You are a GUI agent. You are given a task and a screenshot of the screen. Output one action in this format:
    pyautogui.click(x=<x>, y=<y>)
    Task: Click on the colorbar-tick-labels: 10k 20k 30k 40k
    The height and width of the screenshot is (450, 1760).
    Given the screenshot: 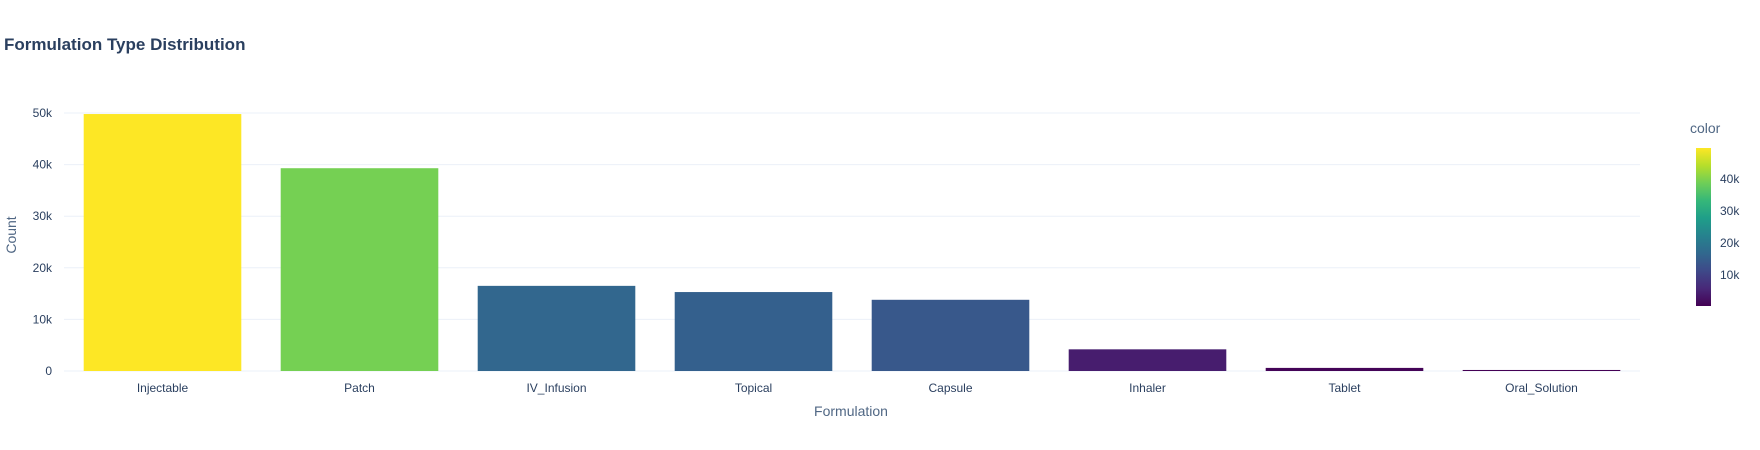 What is the action you would take?
    pyautogui.click(x=1730, y=227)
    